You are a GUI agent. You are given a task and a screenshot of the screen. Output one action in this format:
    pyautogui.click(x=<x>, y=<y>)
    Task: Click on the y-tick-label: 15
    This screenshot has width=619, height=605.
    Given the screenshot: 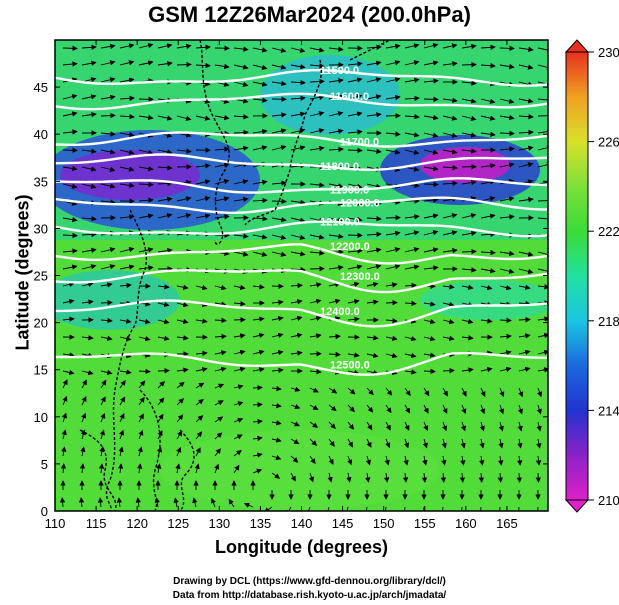 What is the action you would take?
    pyautogui.click(x=41, y=370)
    